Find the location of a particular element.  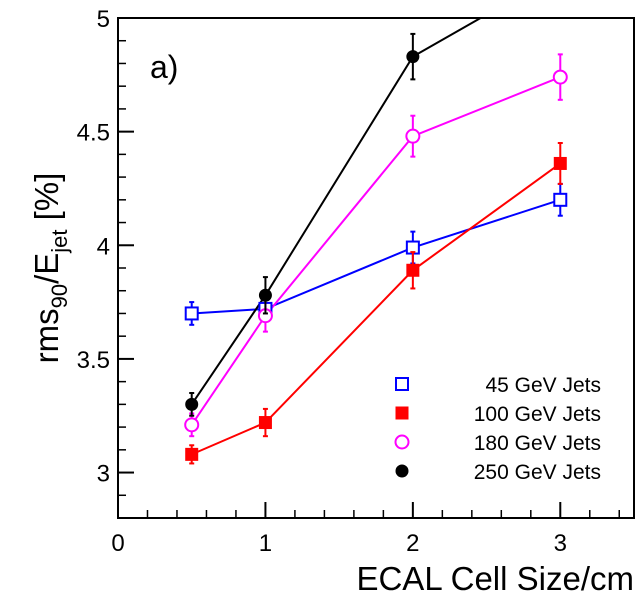

y-axis-title: rms90/Ejet [%] is located at coordinates (50, 268).